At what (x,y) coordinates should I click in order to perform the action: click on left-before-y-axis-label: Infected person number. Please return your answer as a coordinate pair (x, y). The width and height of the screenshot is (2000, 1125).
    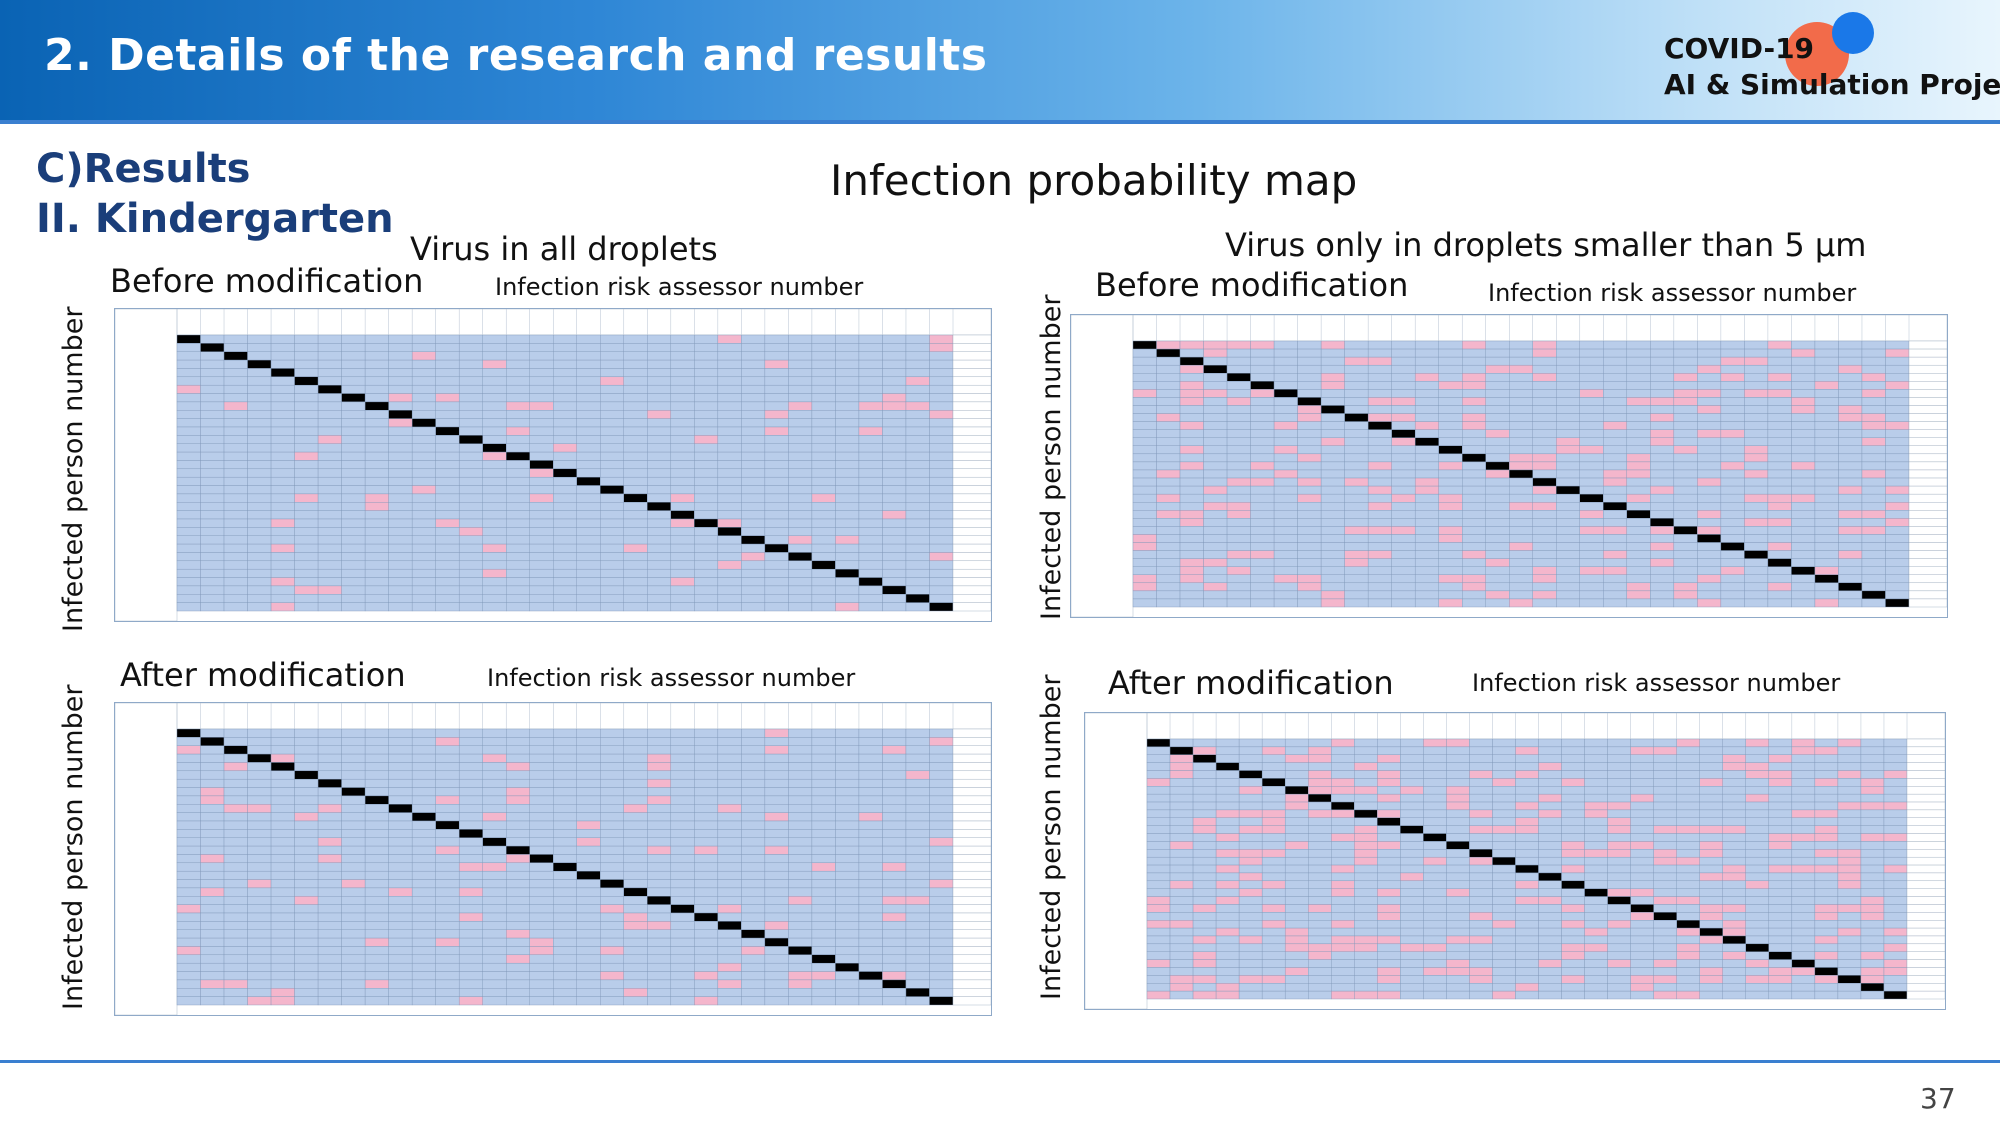
    Looking at the image, I should click on (73, 469).